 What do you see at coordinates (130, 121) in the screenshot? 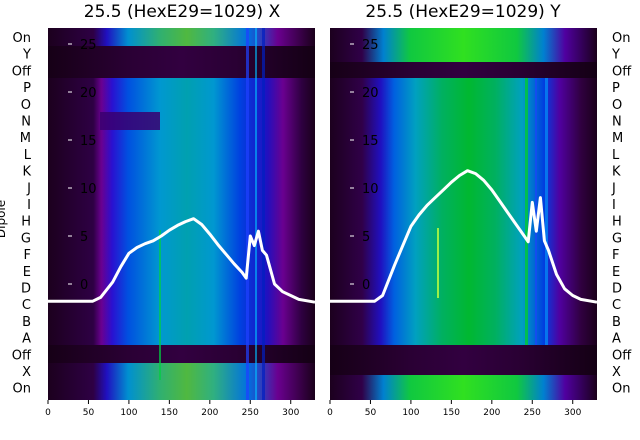
I see `left-heatmap-dark-patch` at bounding box center [130, 121].